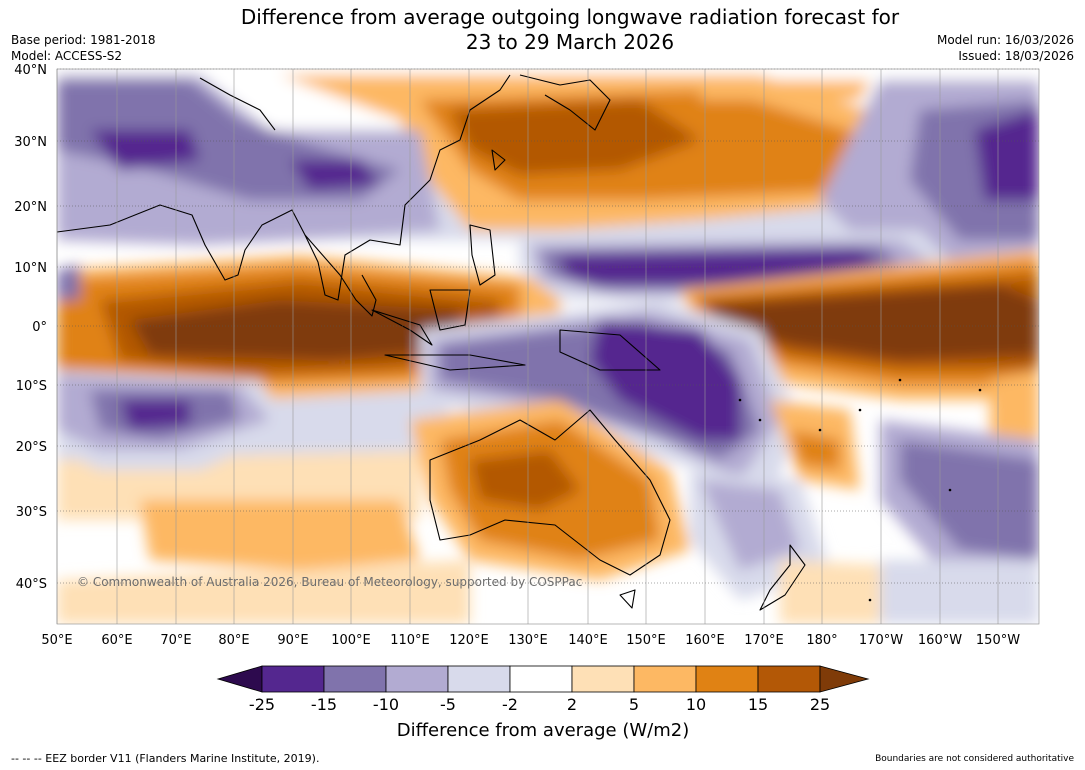  I want to click on lon-label: 140°E, so click(588, 640).